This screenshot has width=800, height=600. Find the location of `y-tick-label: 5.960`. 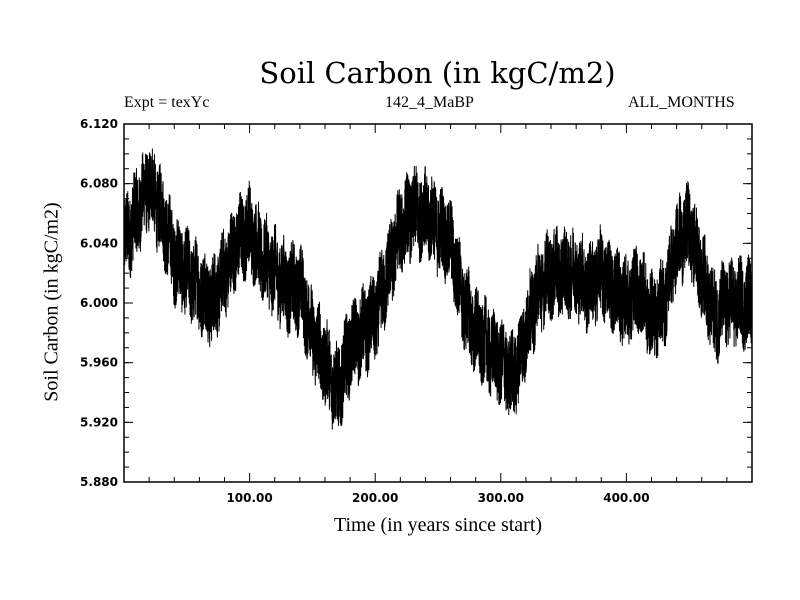

y-tick-label: 5.960 is located at coordinates (99, 363).